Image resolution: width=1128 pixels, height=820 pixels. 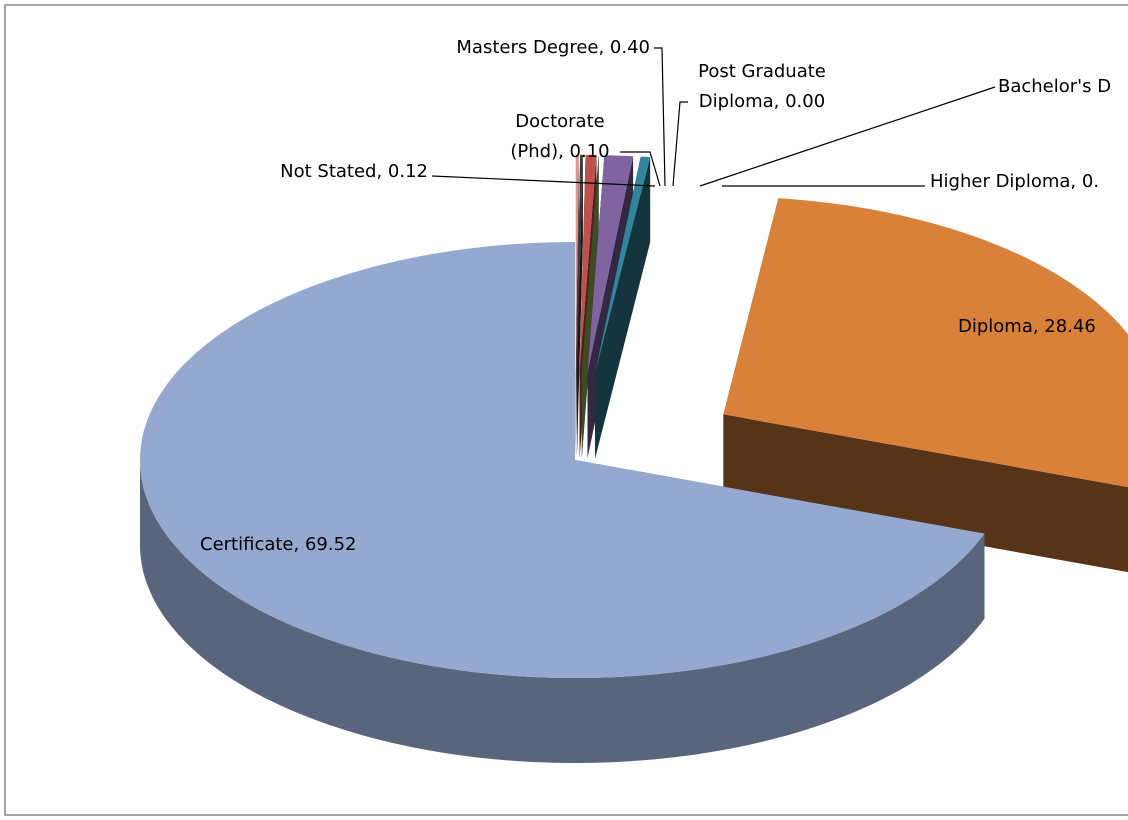 I want to click on data-label: Higher Diploma, 0., so click(x=1014, y=181).